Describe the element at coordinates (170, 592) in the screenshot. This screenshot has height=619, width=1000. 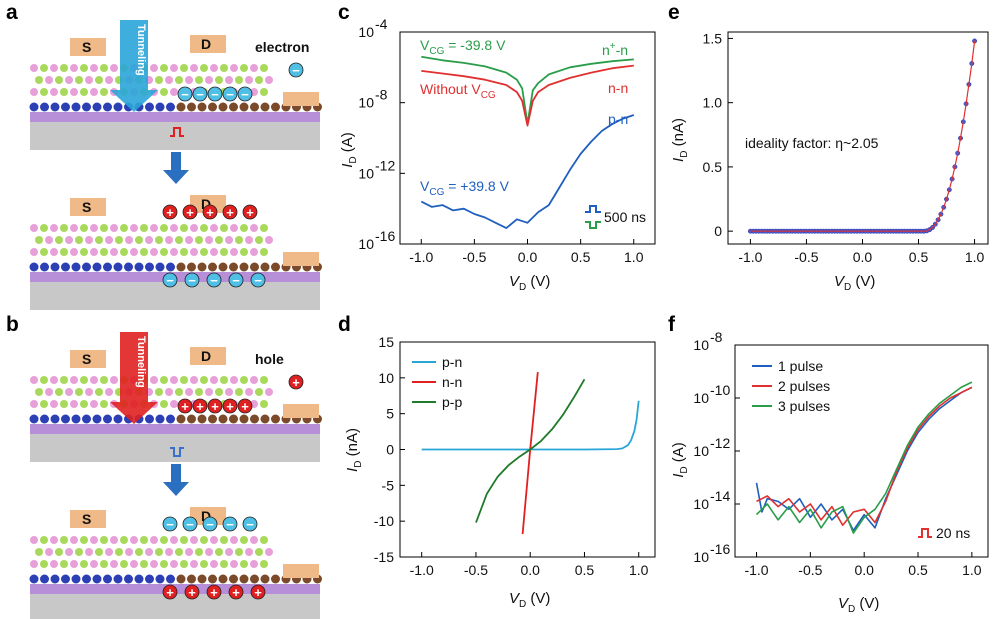
I see `charge-sign: +` at that location.